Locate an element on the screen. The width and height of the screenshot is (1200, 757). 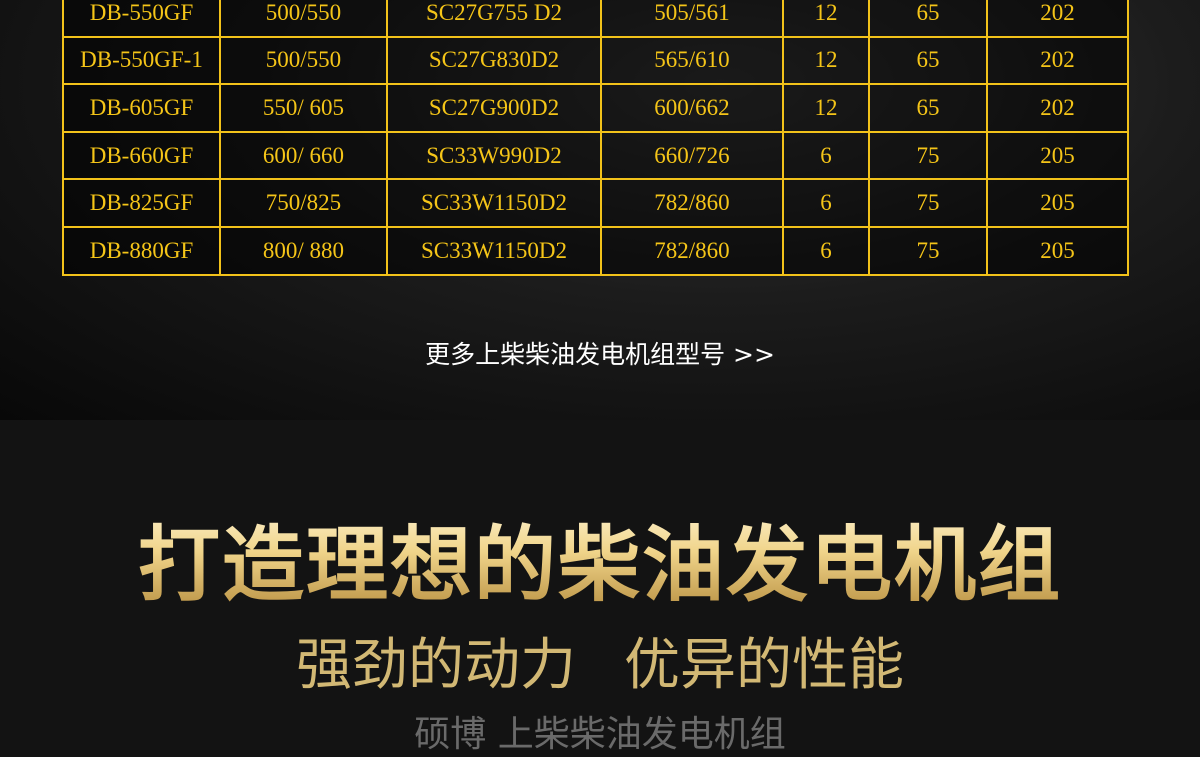
table-cell: DB-550GF-1 is located at coordinates (141, 60).